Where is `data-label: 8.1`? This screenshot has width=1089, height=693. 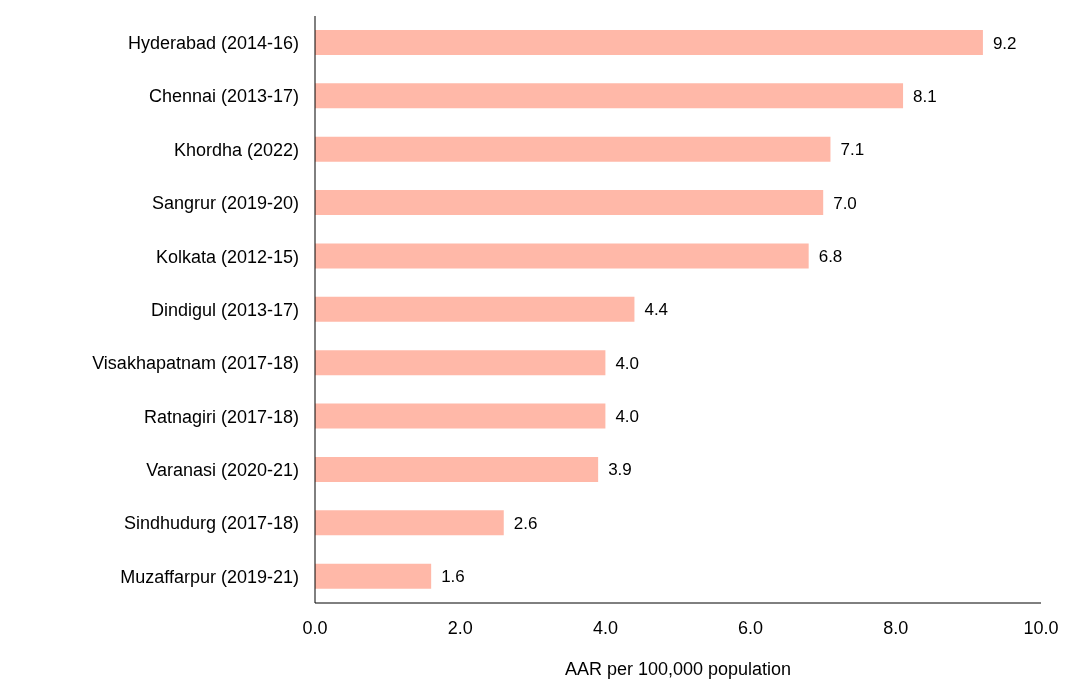 data-label: 8.1 is located at coordinates (925, 96).